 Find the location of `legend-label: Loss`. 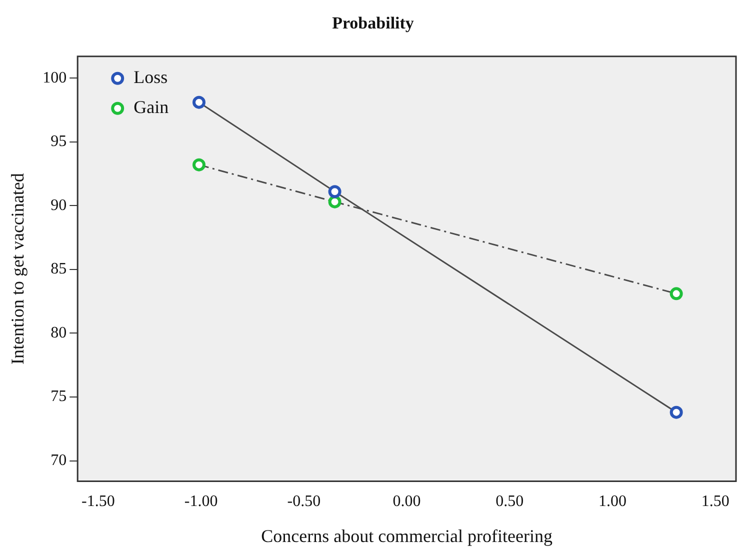

legend-label: Loss is located at coordinates (151, 77).